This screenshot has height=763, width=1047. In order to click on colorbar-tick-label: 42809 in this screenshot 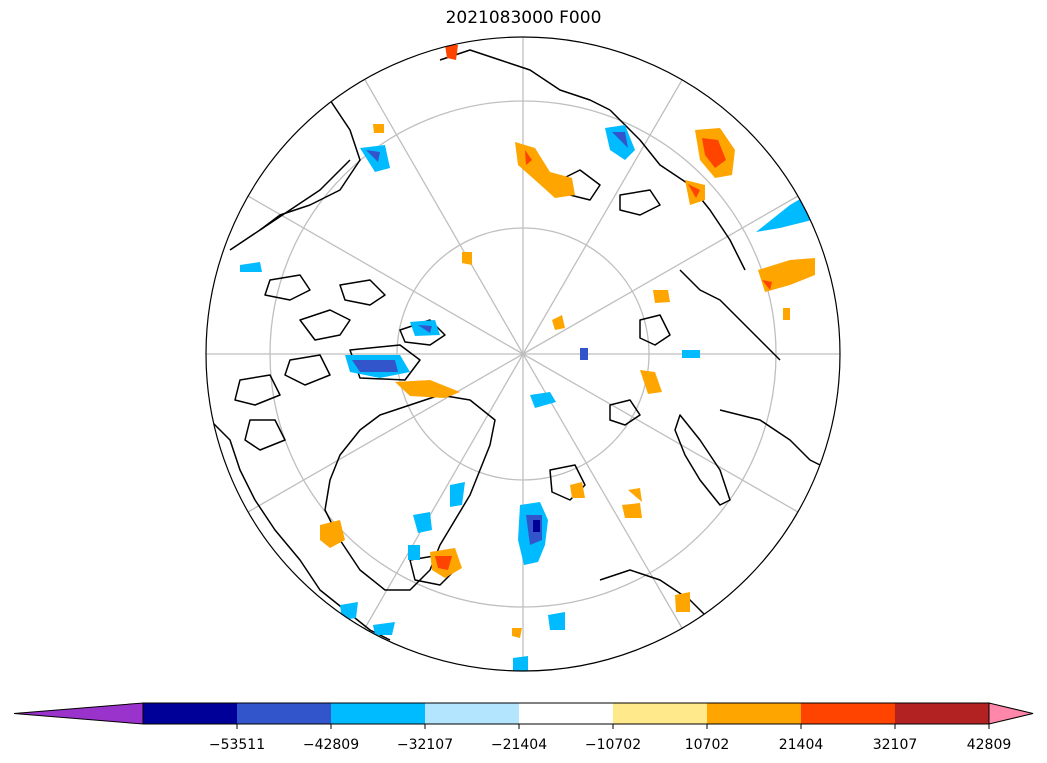, I will do `click(989, 745)`.